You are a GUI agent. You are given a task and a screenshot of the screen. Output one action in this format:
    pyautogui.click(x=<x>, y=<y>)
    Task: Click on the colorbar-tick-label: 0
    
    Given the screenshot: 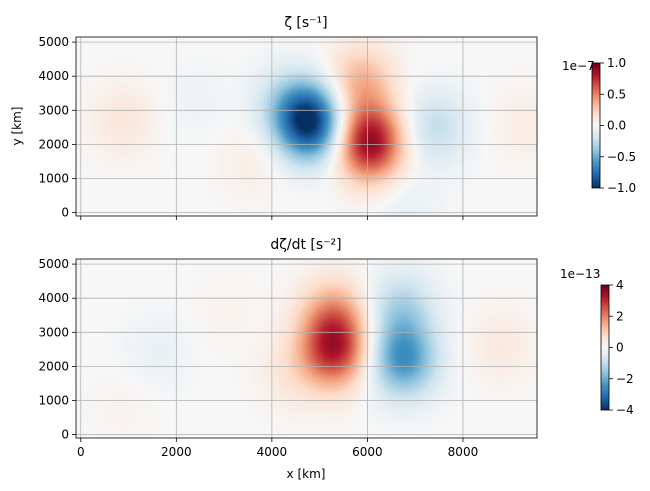 What is the action you would take?
    pyautogui.click(x=620, y=348)
    